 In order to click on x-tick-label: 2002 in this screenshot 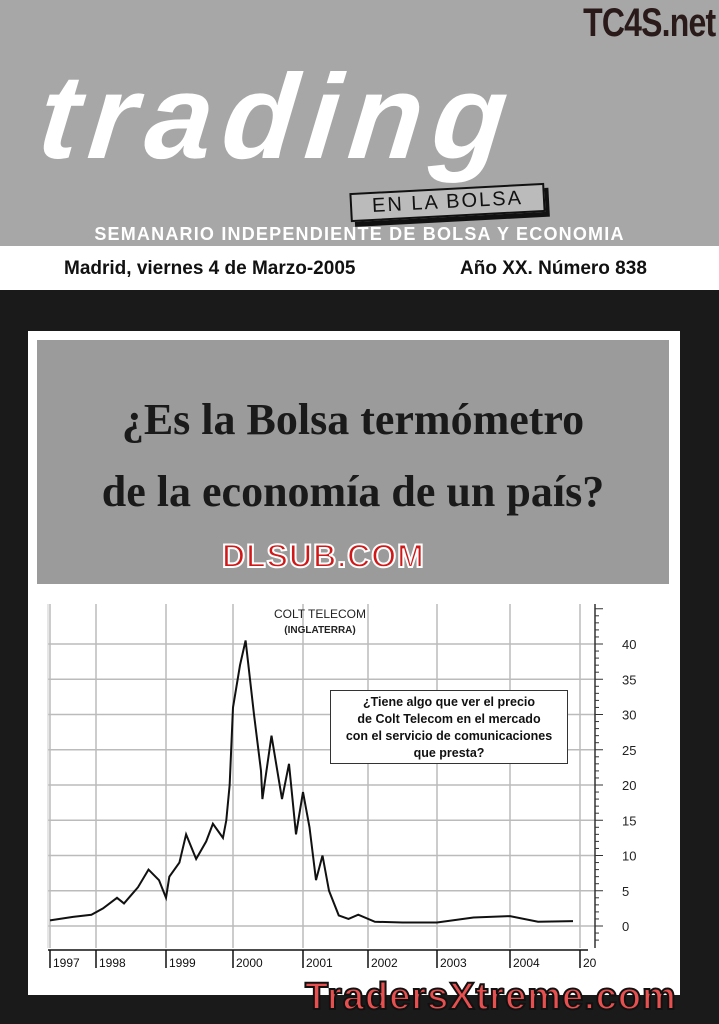, I will do `click(384, 963)`.